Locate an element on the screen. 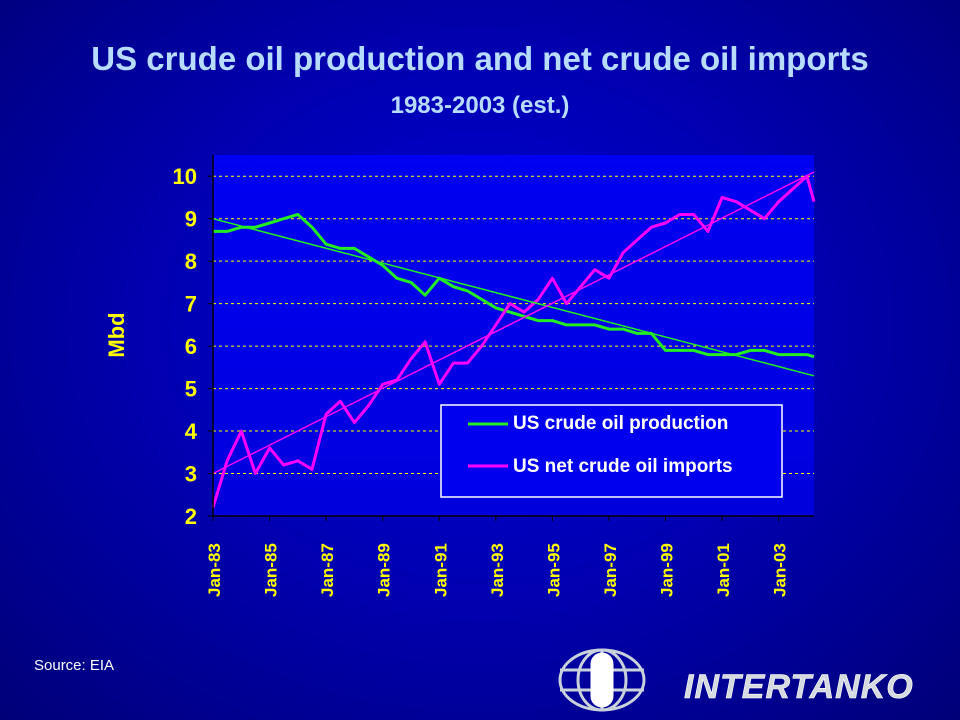  source-note: Source: EIA is located at coordinates (74, 665).